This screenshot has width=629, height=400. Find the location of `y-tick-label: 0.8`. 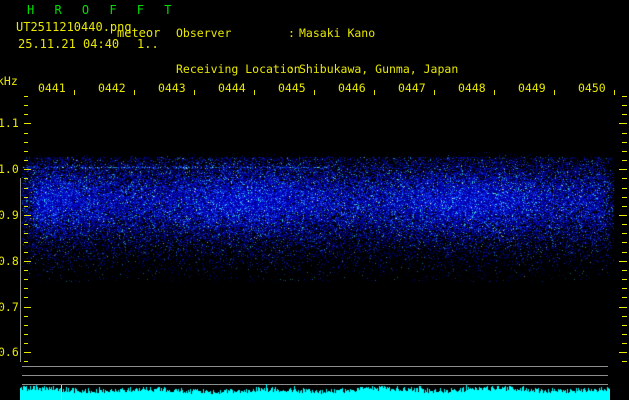

y-tick-label: 0.8 is located at coordinates (9, 260).